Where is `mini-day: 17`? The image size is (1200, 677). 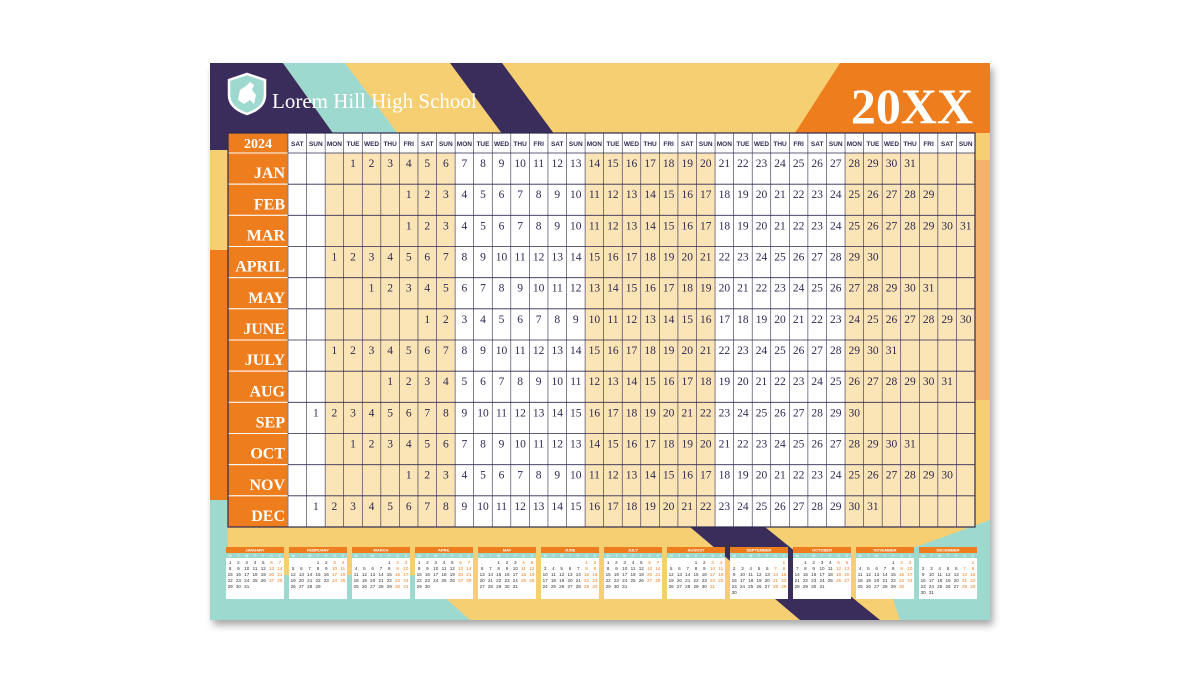
mini-day: 17 is located at coordinates (932, 580).